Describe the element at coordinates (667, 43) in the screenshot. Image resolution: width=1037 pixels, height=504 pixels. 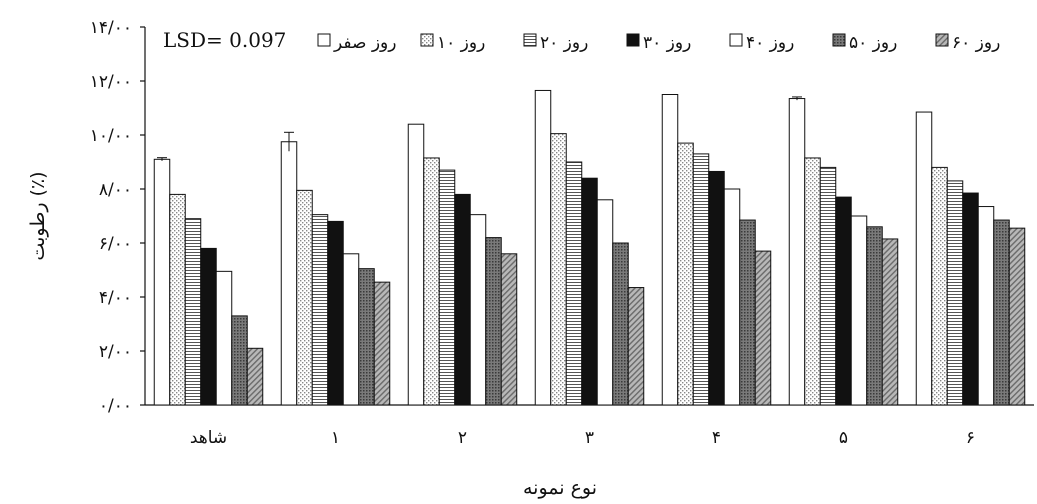
I see `legend-label: روز ۳۰` at that location.